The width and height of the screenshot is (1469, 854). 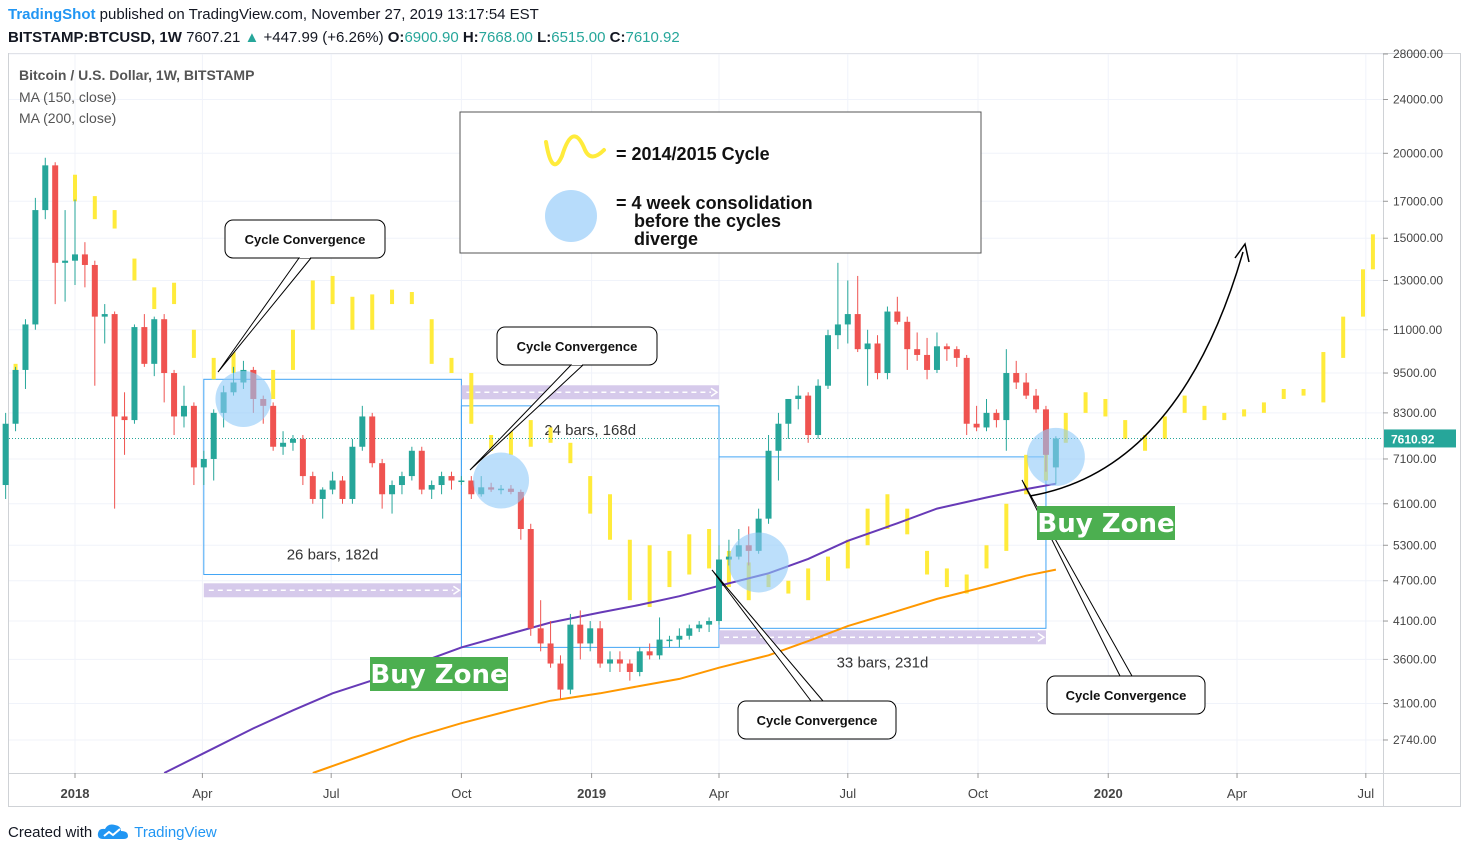 What do you see at coordinates (817, 703) in the screenshot?
I see `callout-convergence-3-joint` at bounding box center [817, 703].